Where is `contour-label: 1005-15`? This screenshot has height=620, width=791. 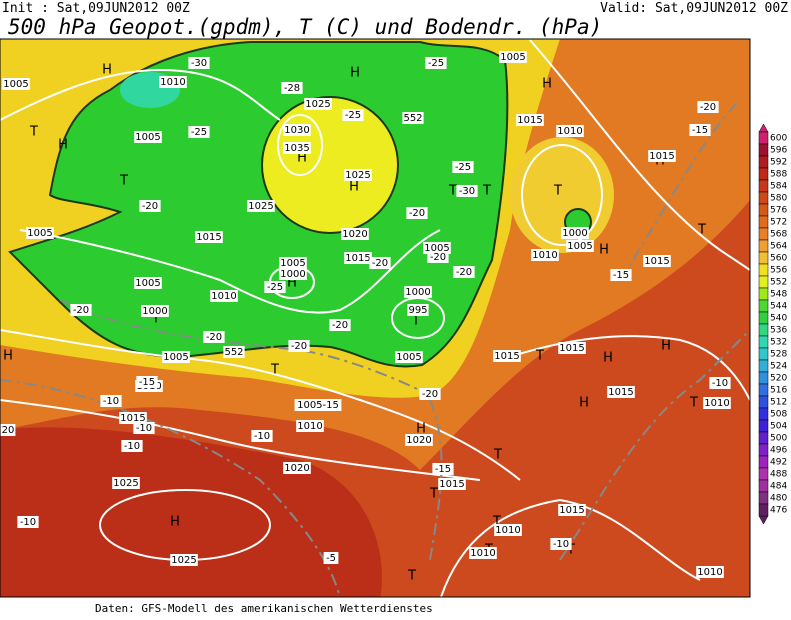 contour-label: 1005-15 is located at coordinates (318, 405).